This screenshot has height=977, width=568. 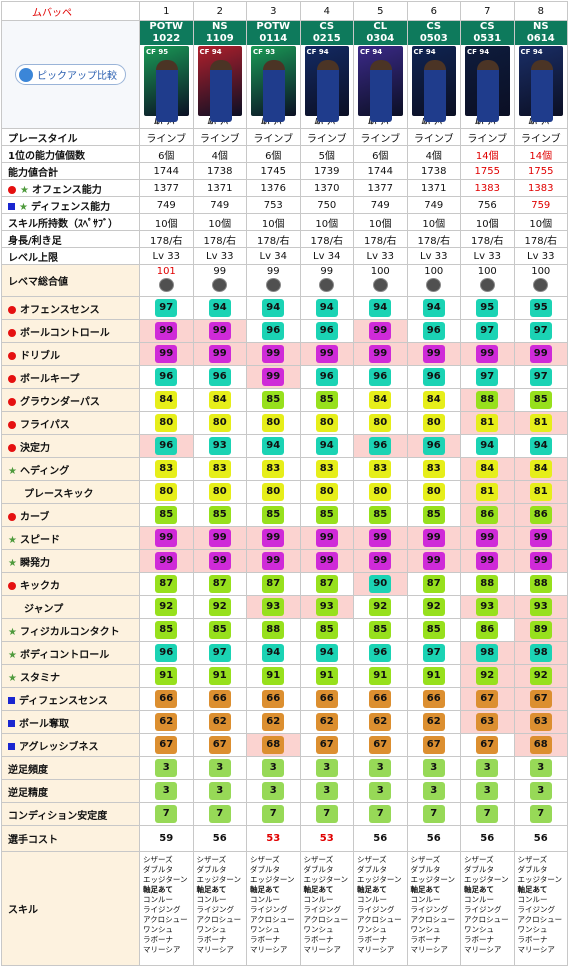 I want to click on stat-value: 67, so click(x=166, y=745).